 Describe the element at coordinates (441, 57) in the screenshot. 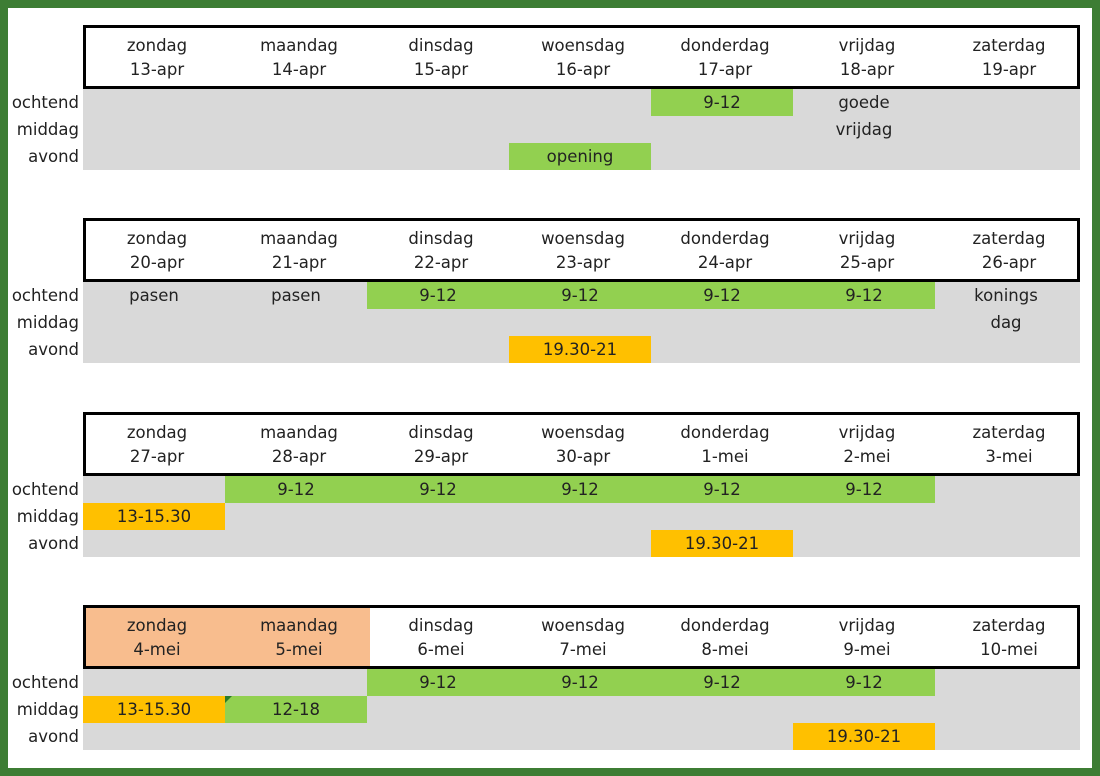

I see `day-header: dinsdag 15-apr` at that location.